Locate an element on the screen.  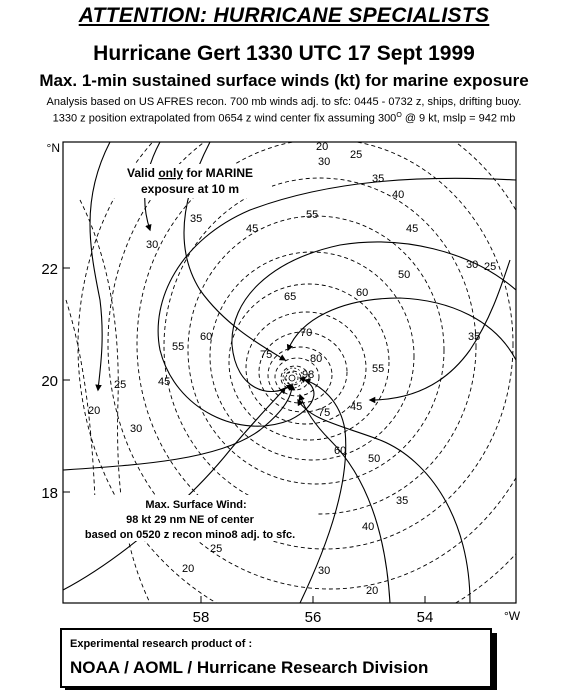
lon-tick-56: 56 is located at coordinates (313, 617).